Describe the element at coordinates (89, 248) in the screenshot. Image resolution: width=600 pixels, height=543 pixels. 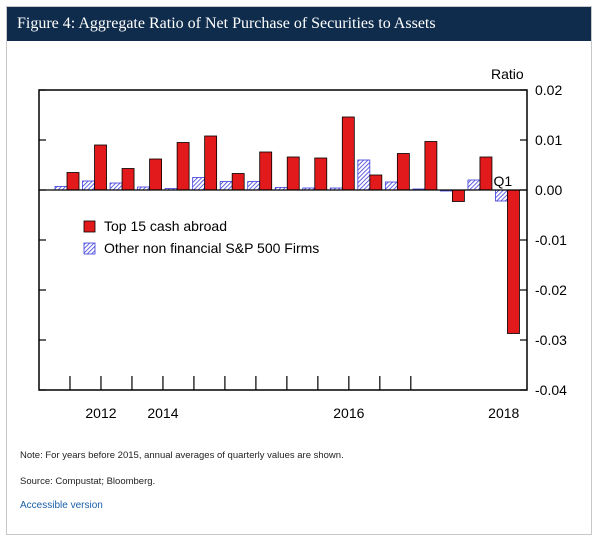
I see `legend-swatch-other` at that location.